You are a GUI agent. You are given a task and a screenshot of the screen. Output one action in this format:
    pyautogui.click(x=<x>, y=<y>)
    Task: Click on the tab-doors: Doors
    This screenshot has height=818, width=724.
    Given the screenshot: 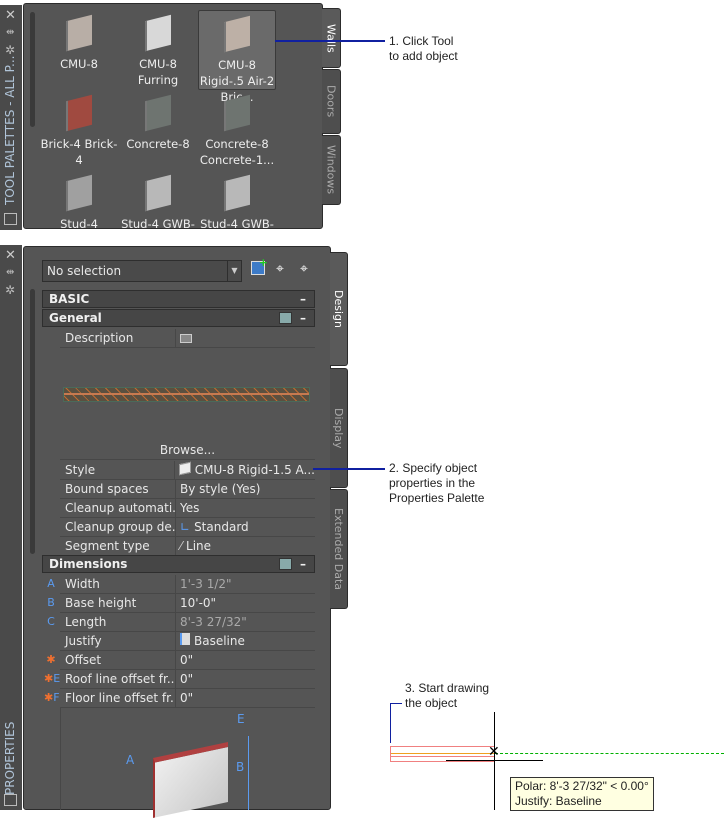 What is the action you would take?
    pyautogui.click(x=331, y=101)
    